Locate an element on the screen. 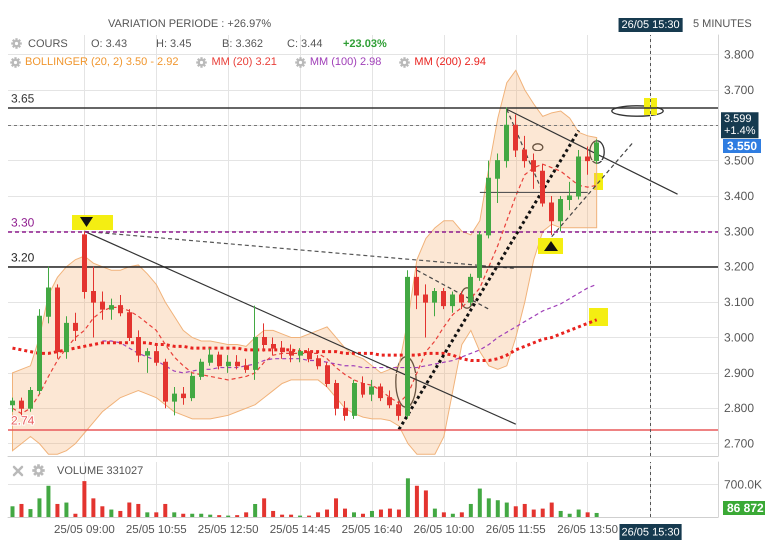  text: 86 872 is located at coordinates (744, 508).